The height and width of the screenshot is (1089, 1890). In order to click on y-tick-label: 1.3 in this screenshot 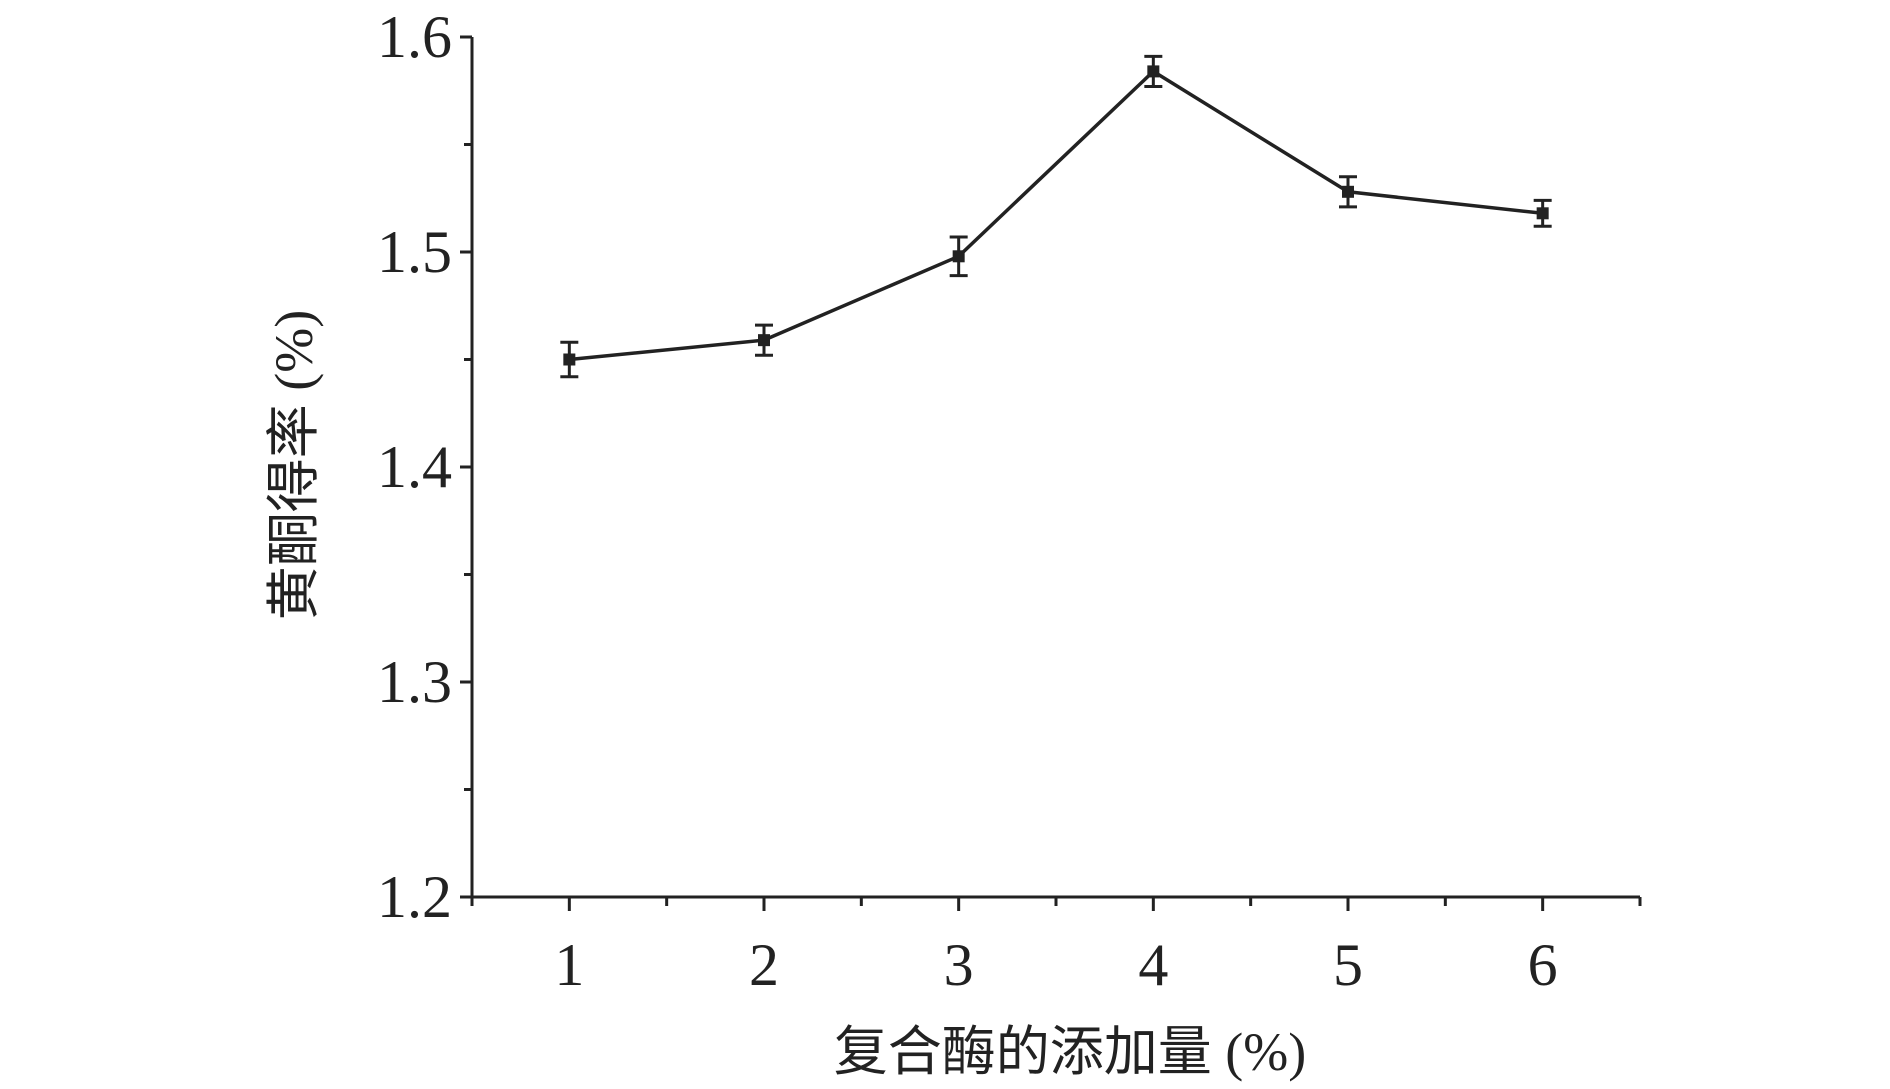, I will do `click(414, 682)`.